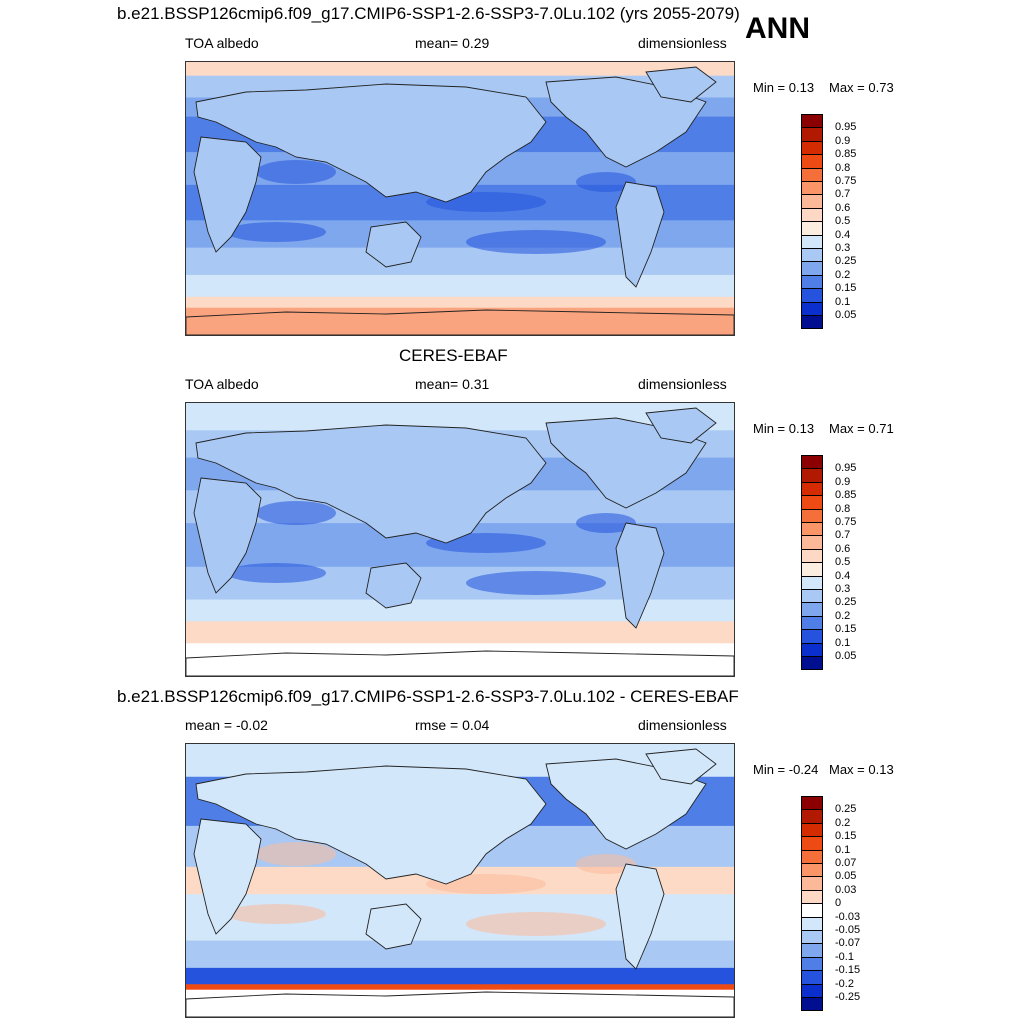 Image resolution: width=1024 pixels, height=1024 pixels. Describe the element at coordinates (226, 725) in the screenshot. I see `mean-label: mean = -0.02` at that location.